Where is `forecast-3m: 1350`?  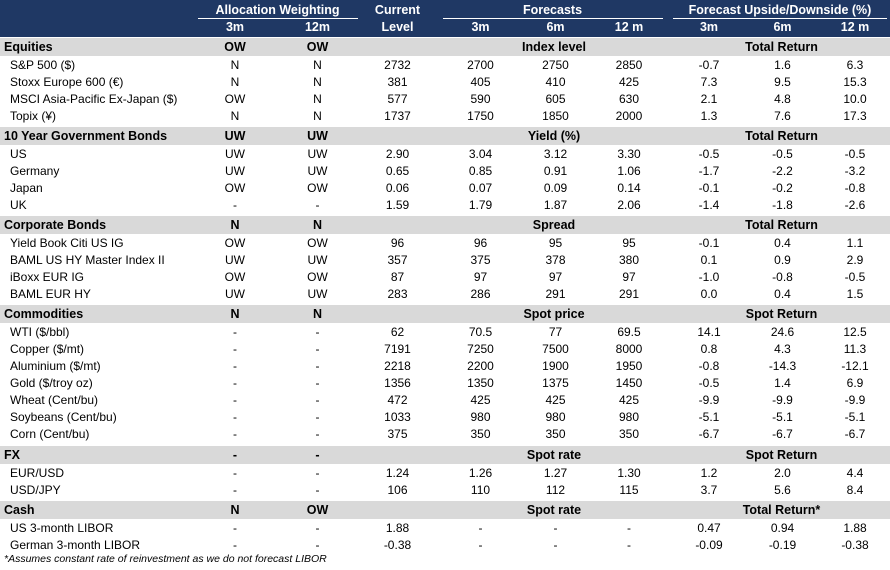
forecast-3m: 1350 is located at coordinates (480, 383).